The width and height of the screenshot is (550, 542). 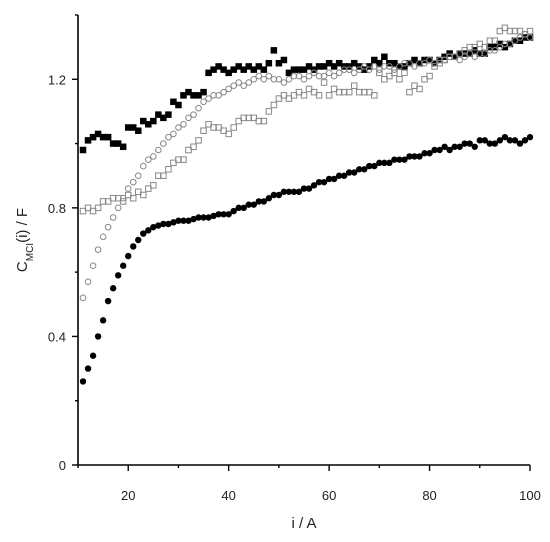 I want to click on x-tick-label: 40, so click(x=228, y=495).